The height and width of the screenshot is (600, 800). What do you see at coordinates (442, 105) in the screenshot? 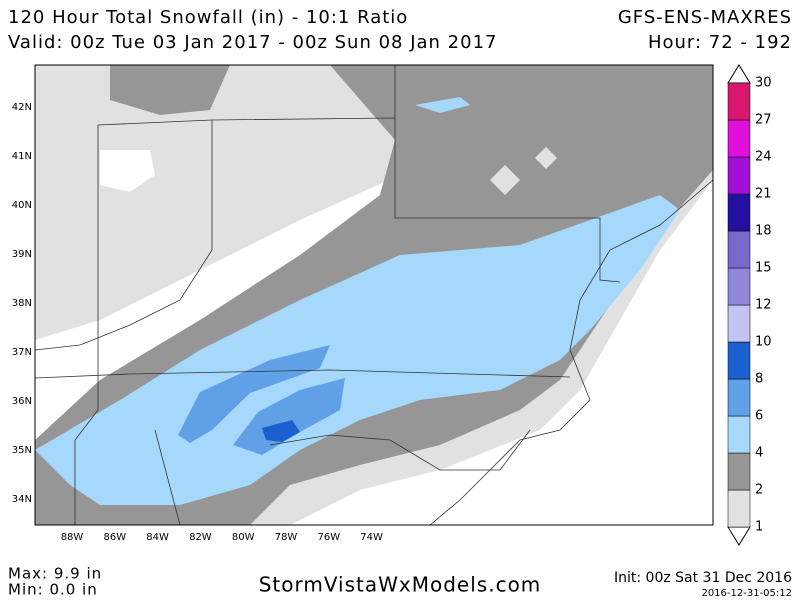
I see `snow-area-4b` at bounding box center [442, 105].